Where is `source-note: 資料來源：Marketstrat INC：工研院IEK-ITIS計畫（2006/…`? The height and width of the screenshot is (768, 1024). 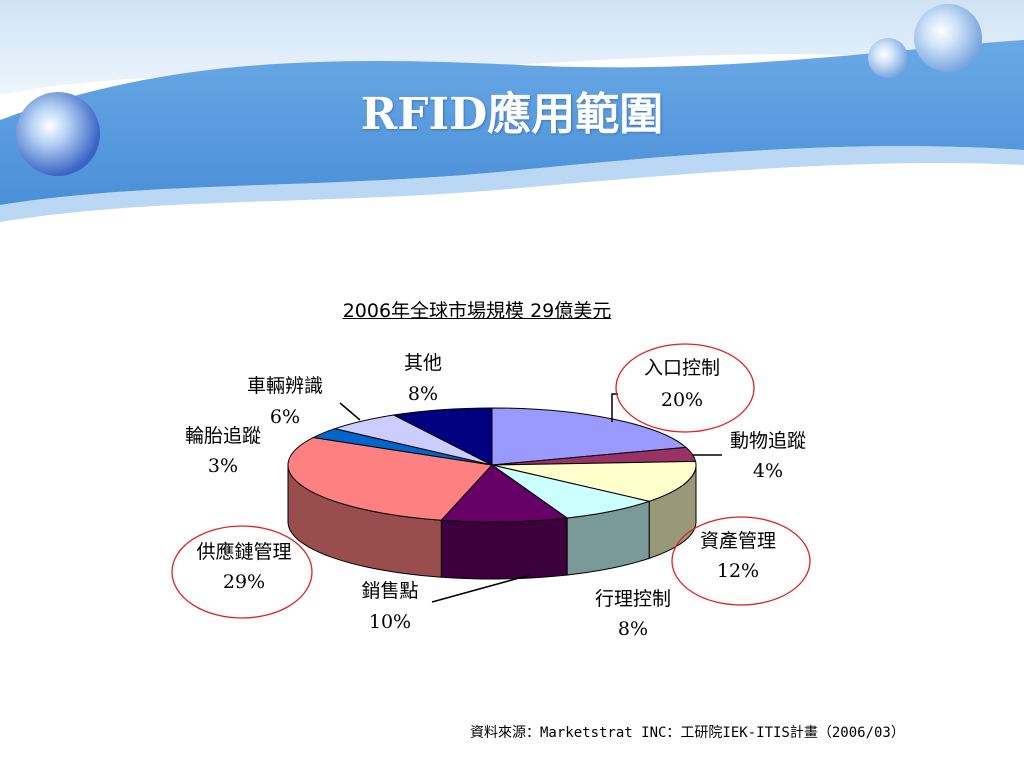
source-note: 資料來源：Marketstrat INC：工研院IEK-ITIS計畫（2006/… is located at coordinates (687, 733).